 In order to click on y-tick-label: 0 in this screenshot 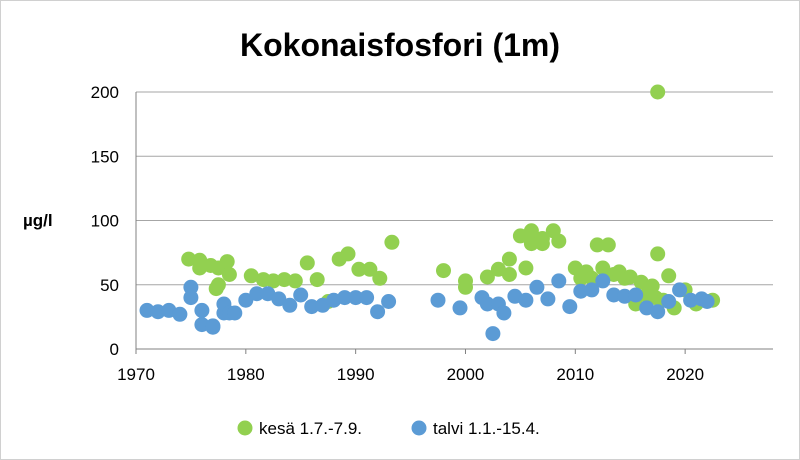, I will do `click(114, 349)`.